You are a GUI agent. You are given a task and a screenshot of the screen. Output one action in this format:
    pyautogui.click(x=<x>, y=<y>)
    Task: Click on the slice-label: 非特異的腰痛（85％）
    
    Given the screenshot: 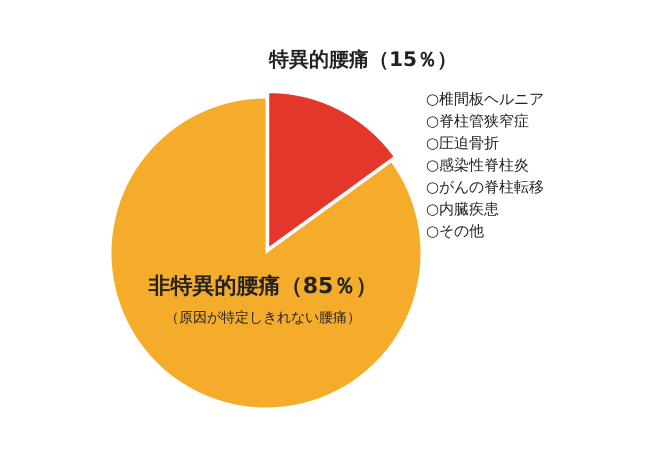 What is the action you would take?
    pyautogui.click(x=263, y=286)
    